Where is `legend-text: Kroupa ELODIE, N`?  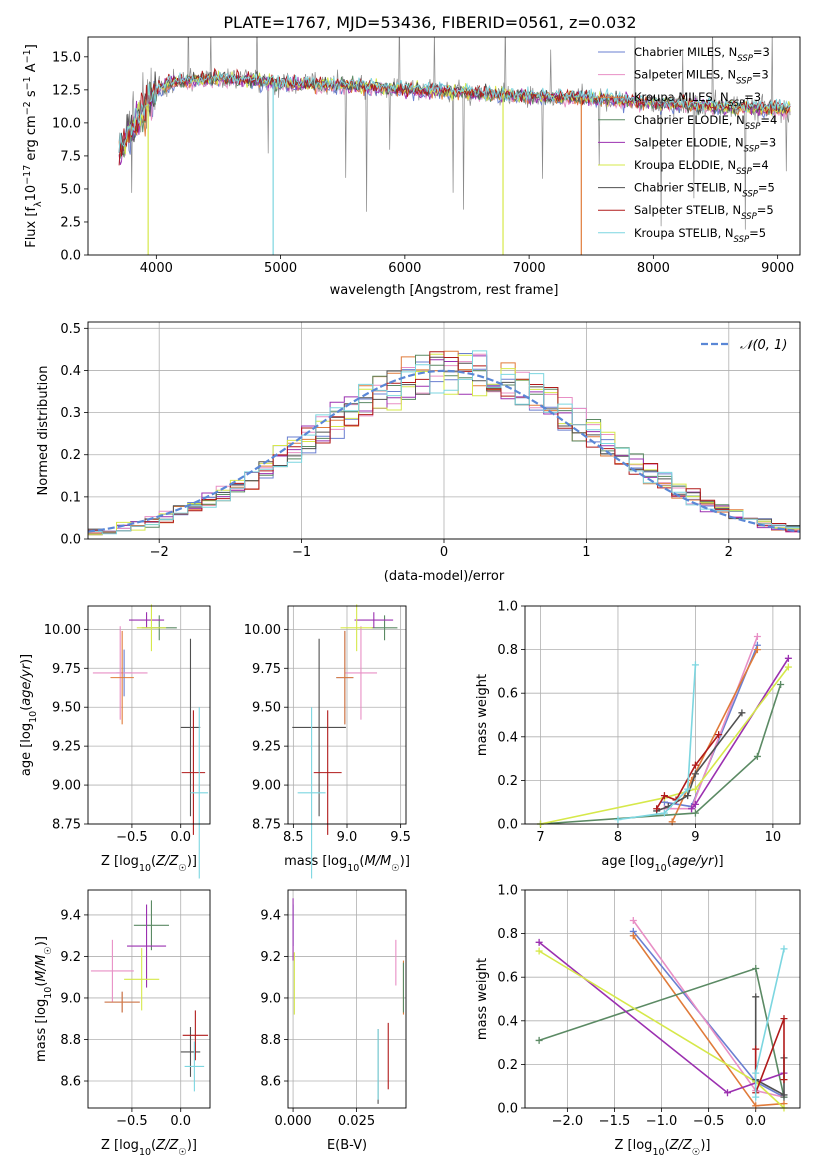
legend-text: Kroupa ELODIE, N is located at coordinates (685, 165).